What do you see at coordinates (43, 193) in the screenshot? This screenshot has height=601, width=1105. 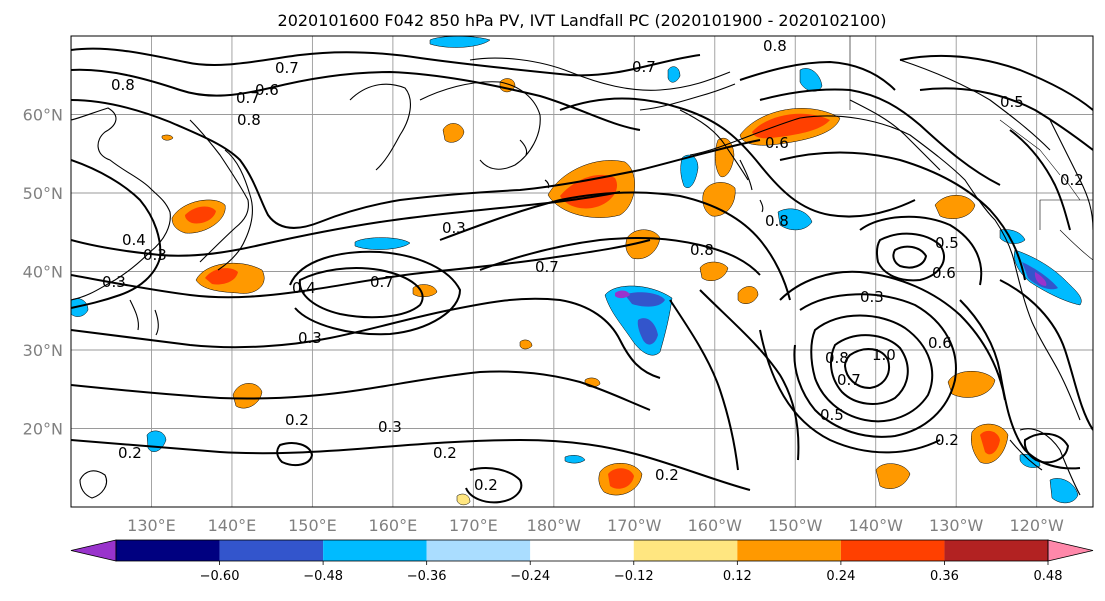 I see `lat-label: 50°N` at bounding box center [43, 193].